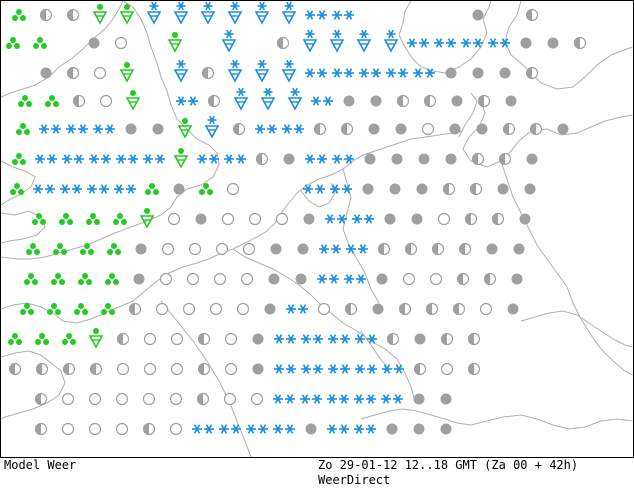 This screenshot has height=490, width=634. What do you see at coordinates (547, 134) in the screenshot?
I see `coast-denmark` at bounding box center [547, 134].